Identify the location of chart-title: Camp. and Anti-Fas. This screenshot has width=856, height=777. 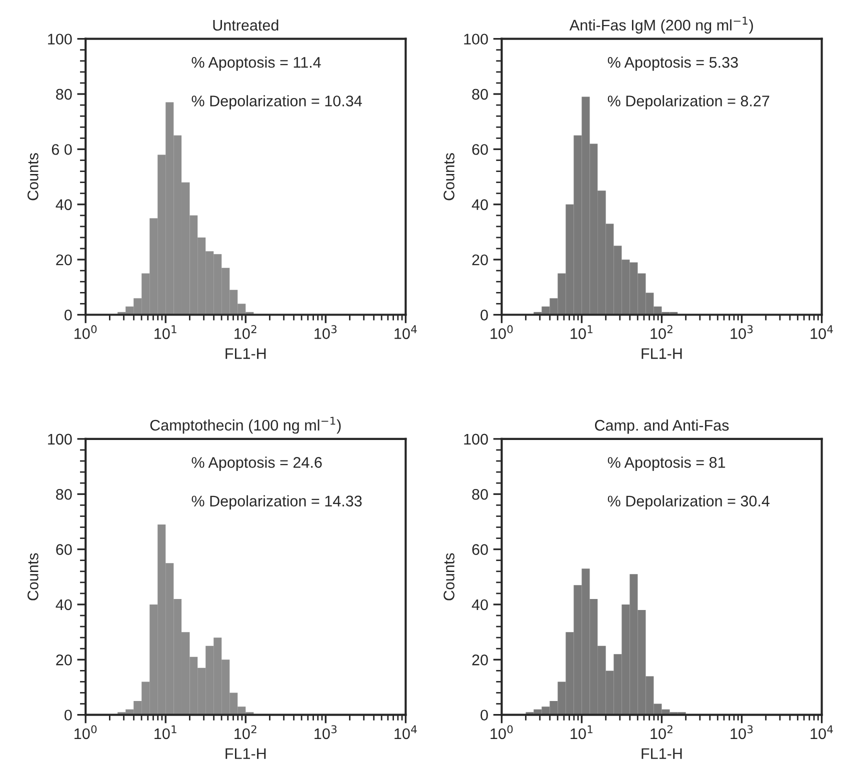
(661, 427).